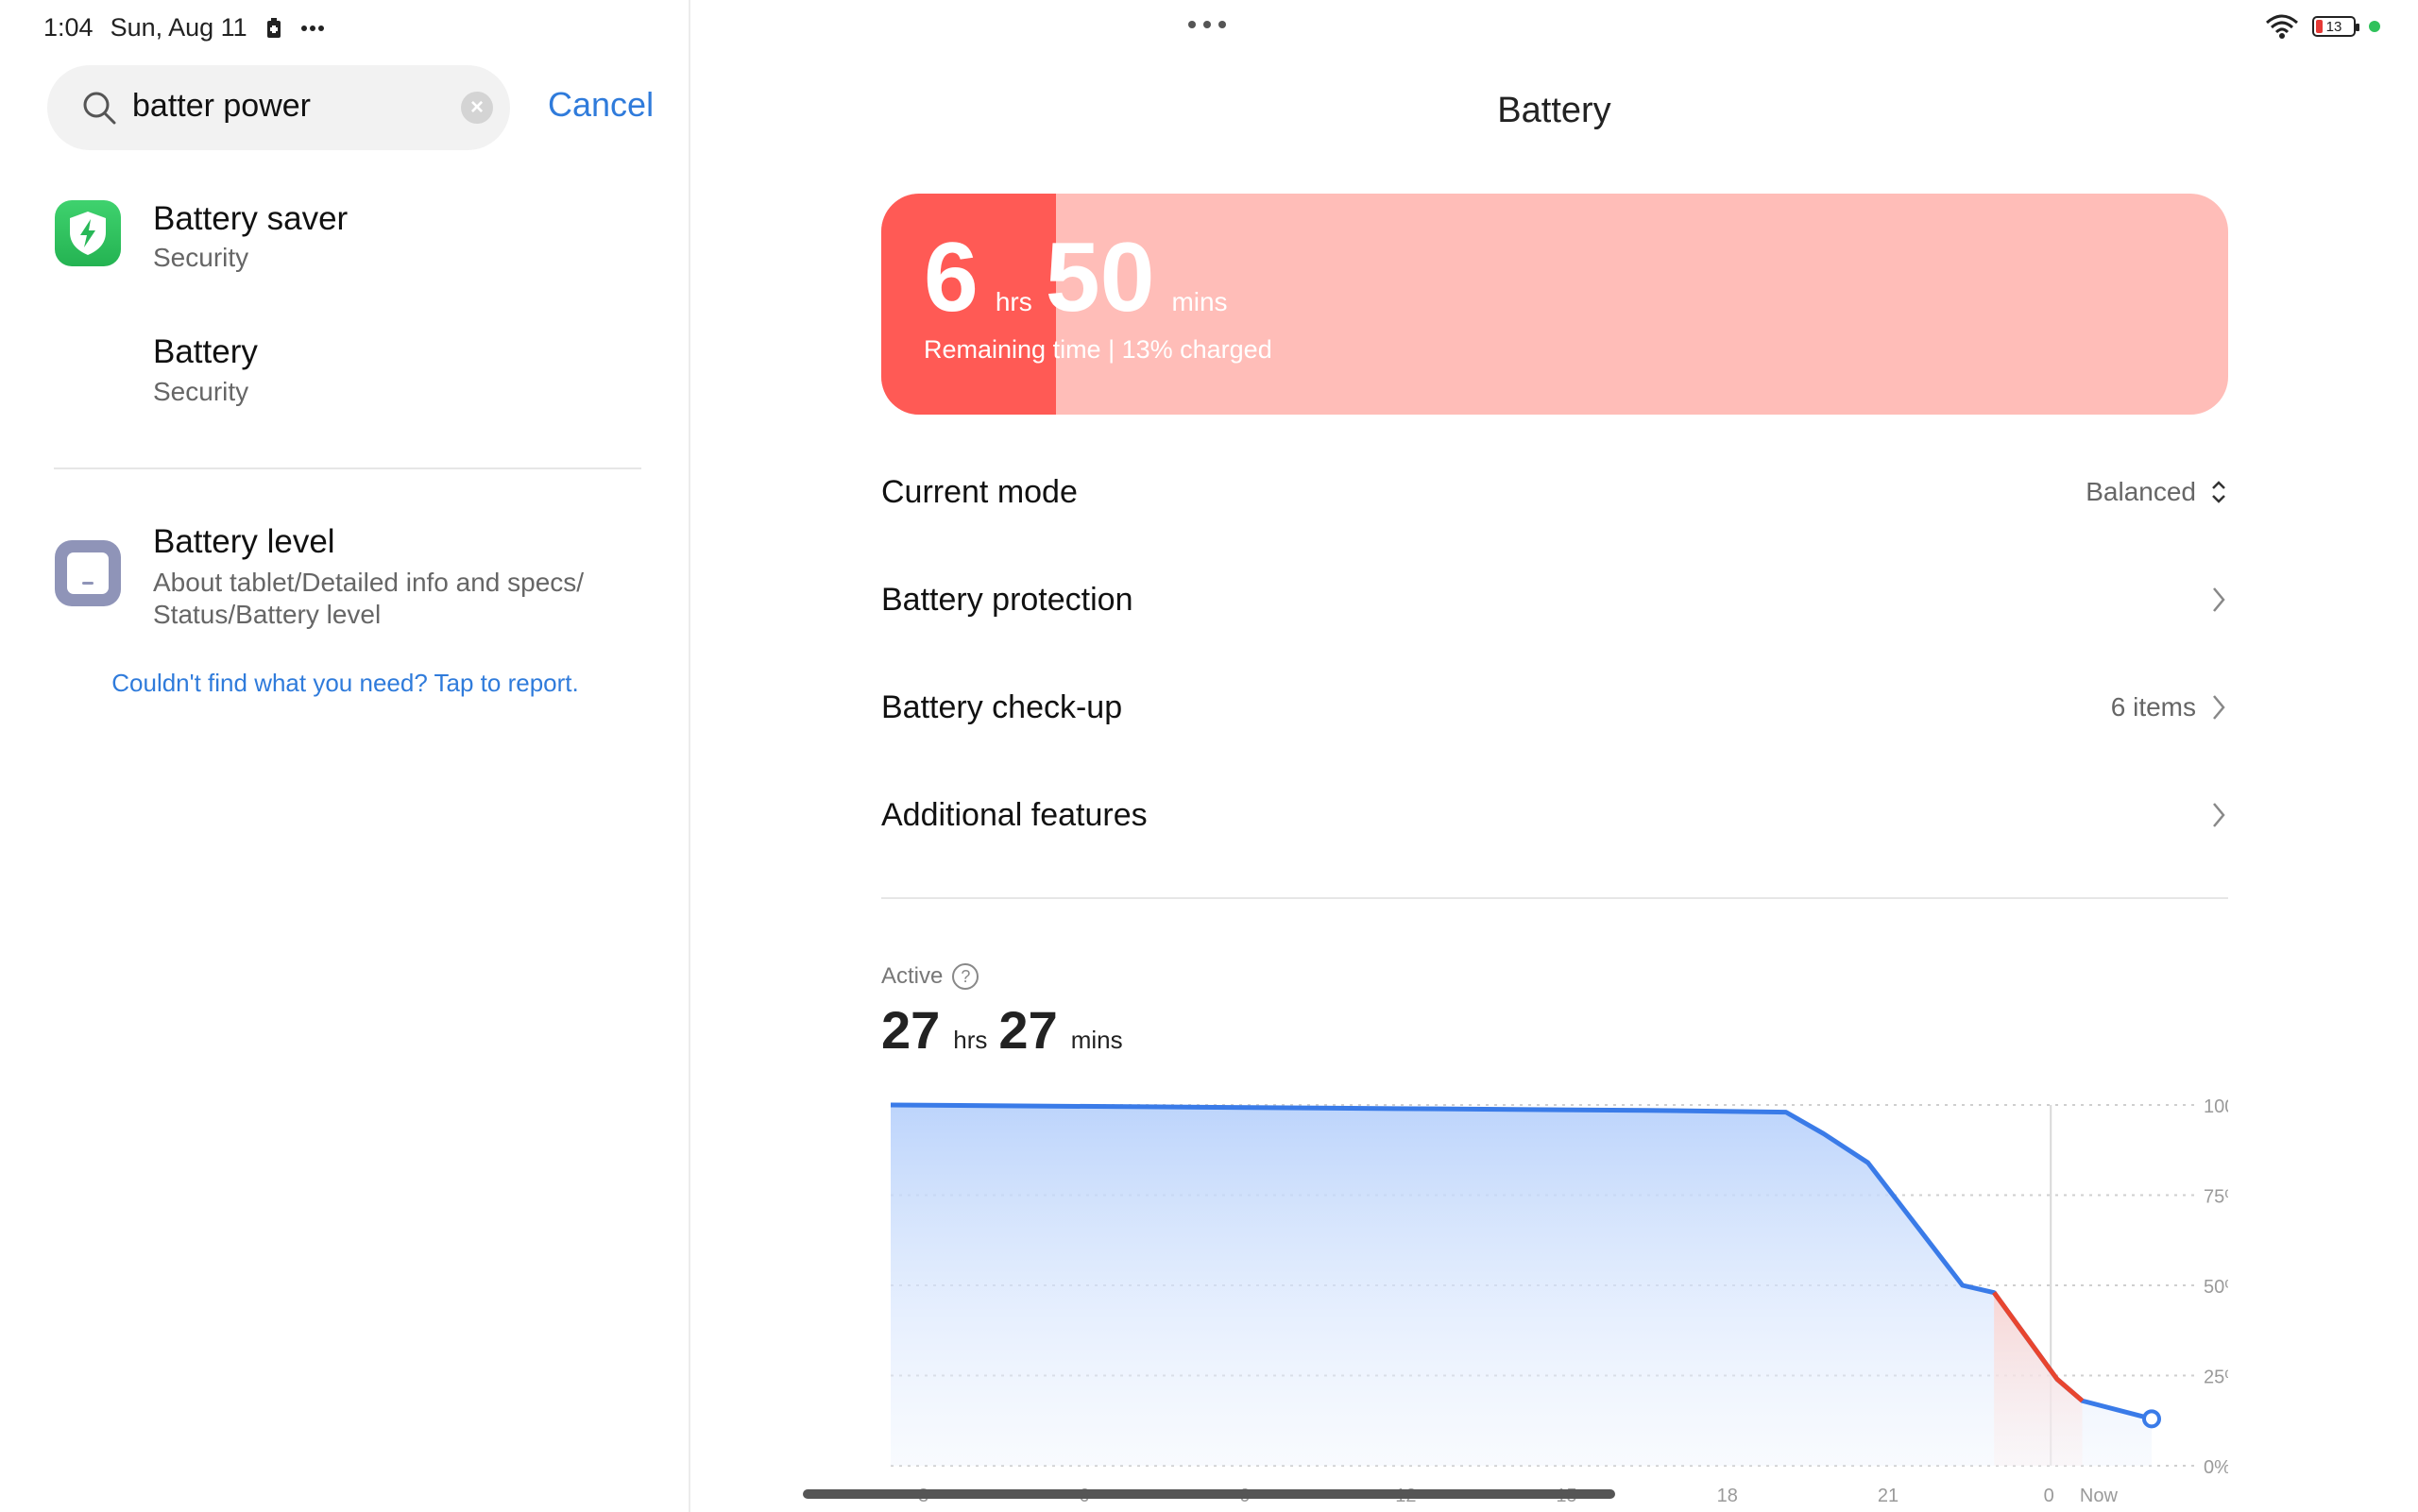  Describe the element at coordinates (2374, 26) in the screenshot. I see `dot-indicator-icon` at that location.